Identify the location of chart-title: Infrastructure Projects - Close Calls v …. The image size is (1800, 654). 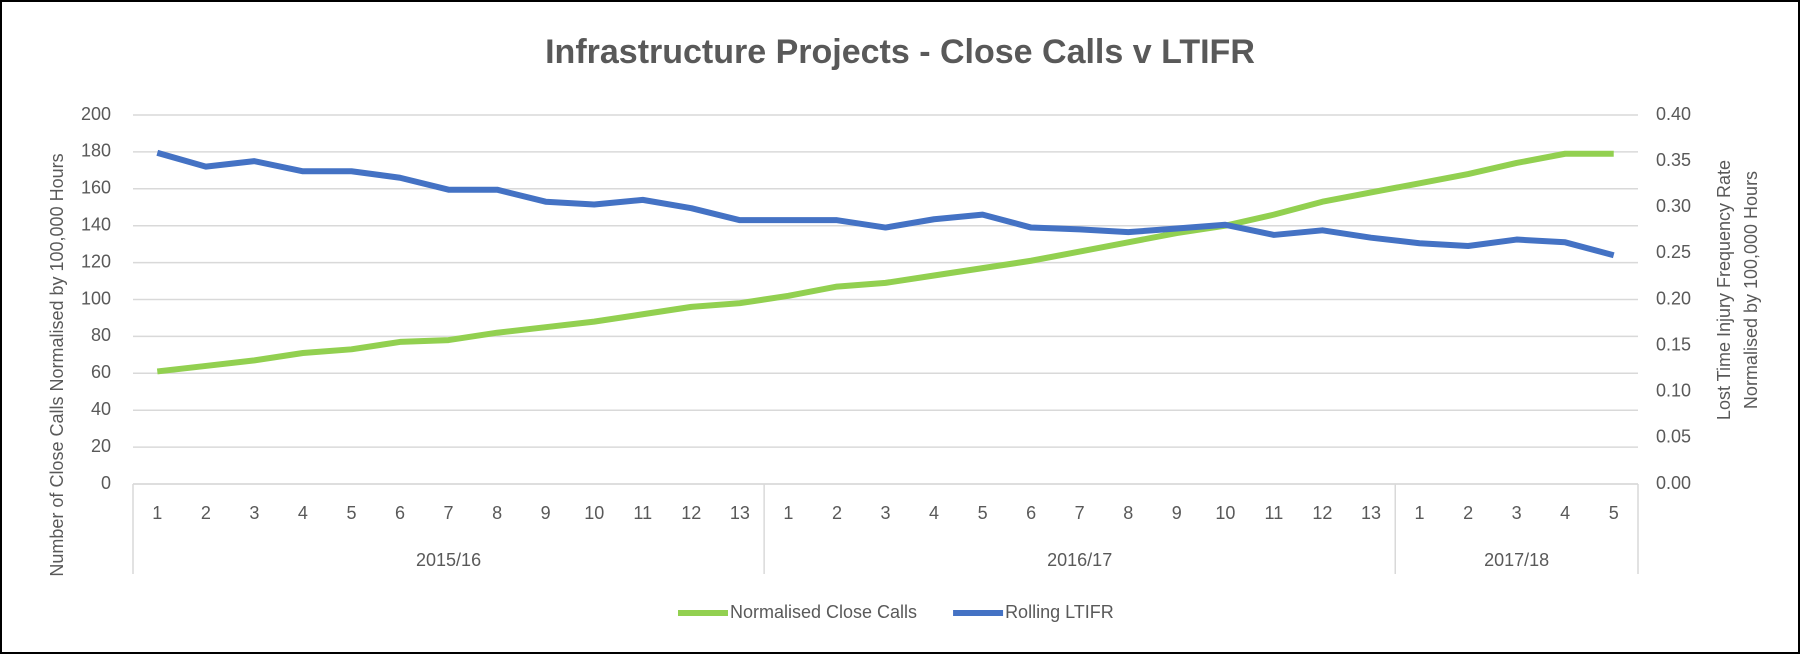
(900, 52).